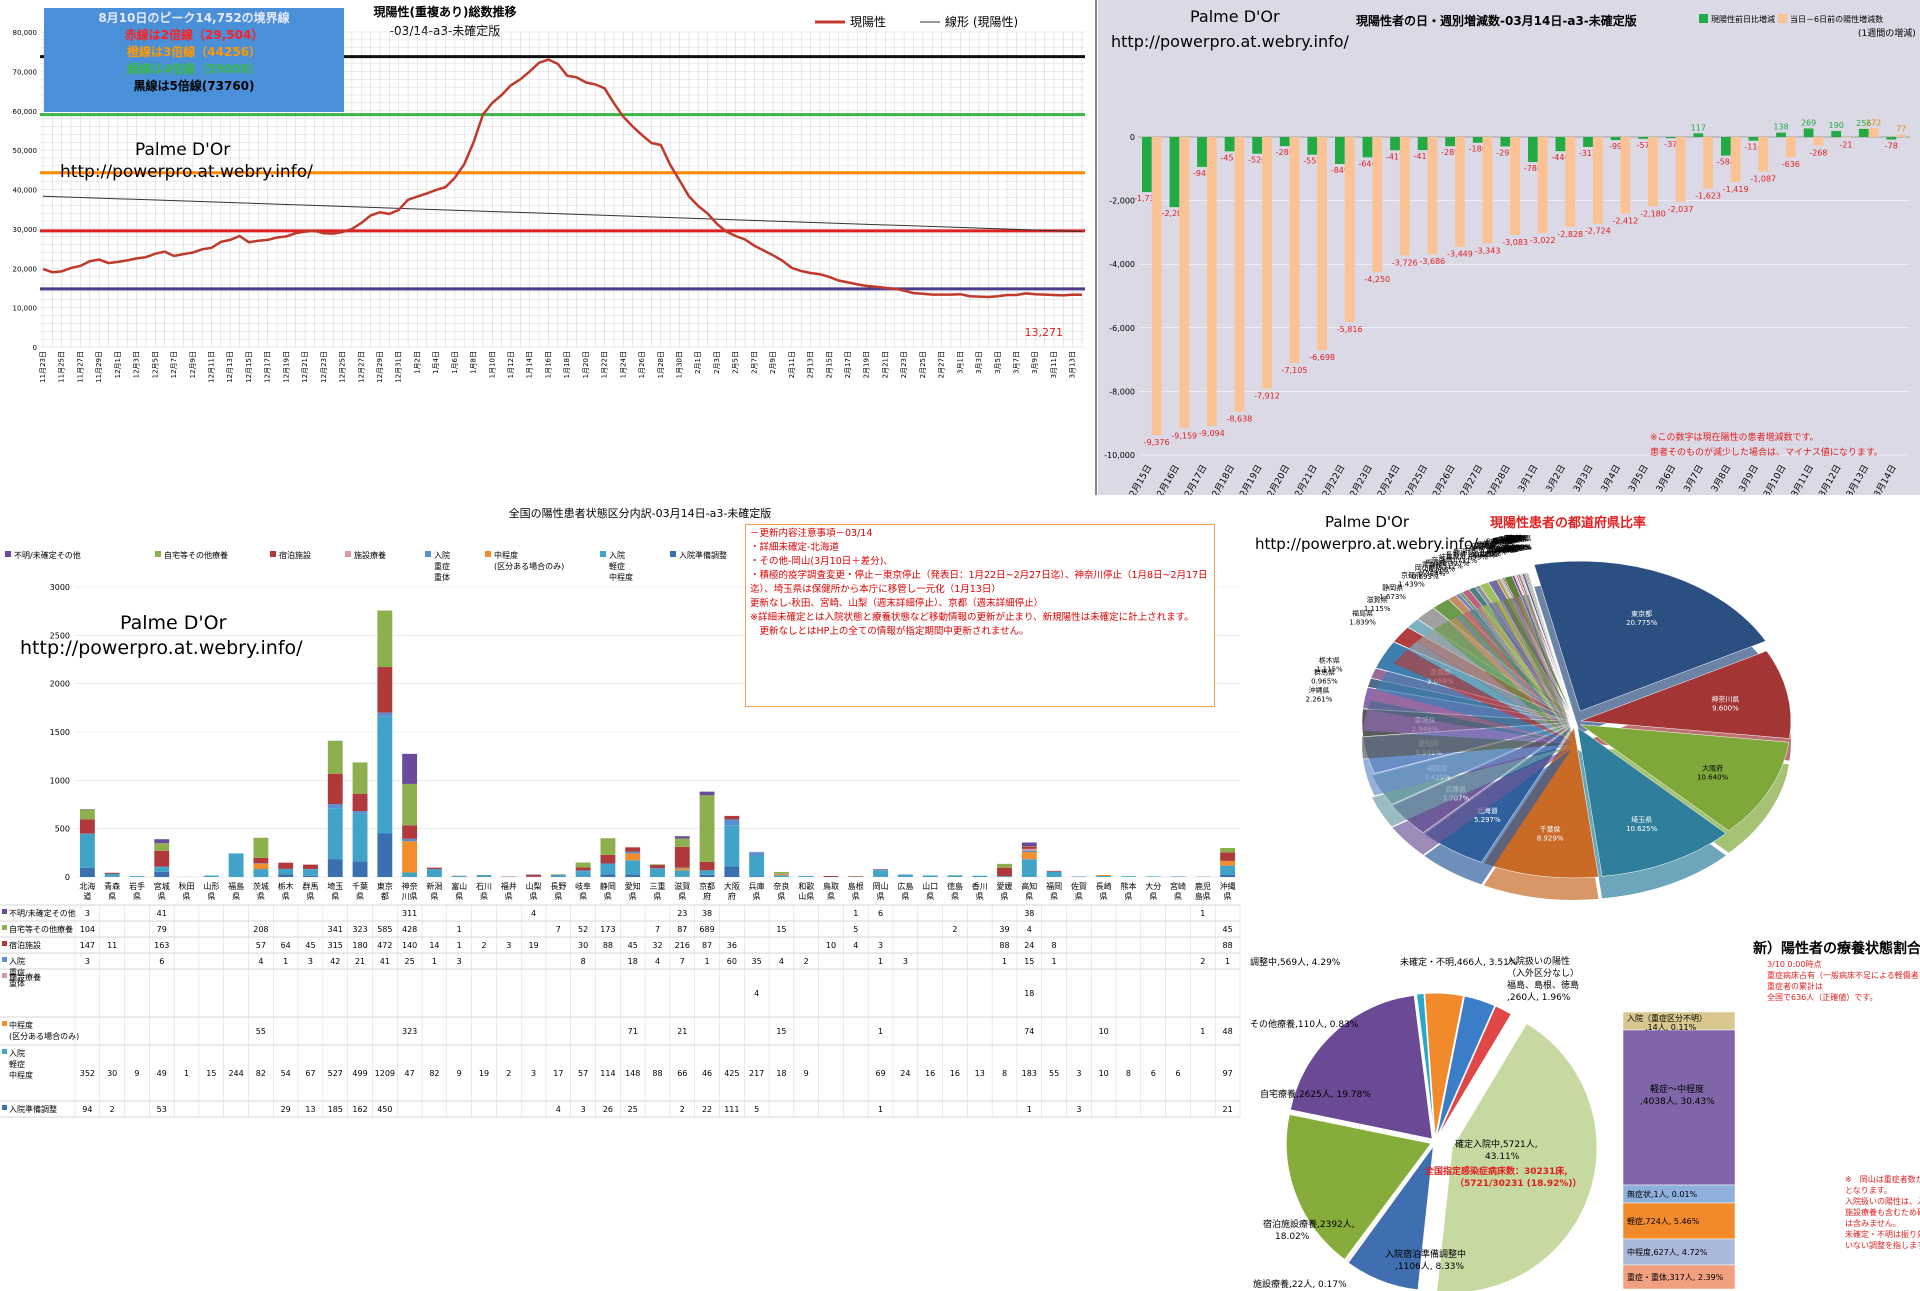  Describe the element at coordinates (633, 945) in the screenshot. I see `table-cell: 45` at that location.